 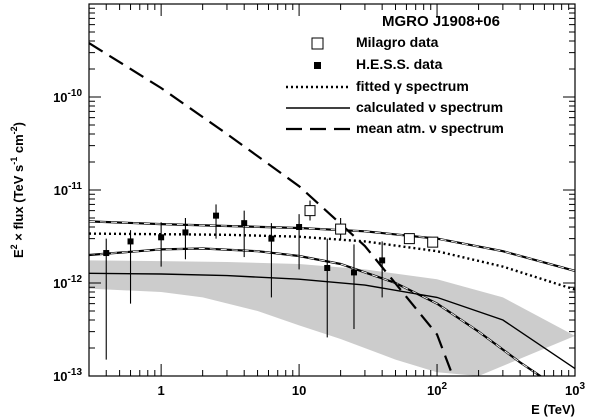 I want to click on legend-label: mean atm. ν spectrum, so click(x=430, y=128).